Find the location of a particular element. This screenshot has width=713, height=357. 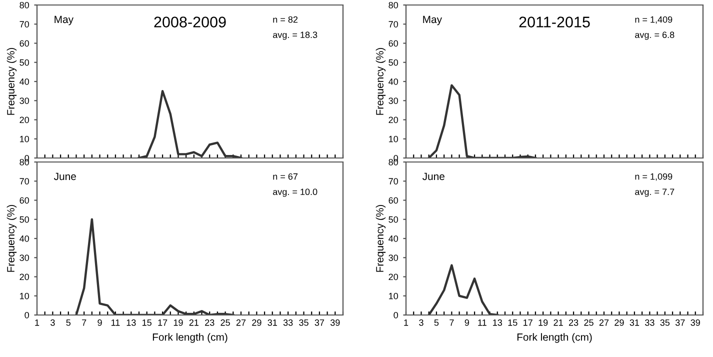

annotation: avg. = 7.7 is located at coordinates (654, 192).